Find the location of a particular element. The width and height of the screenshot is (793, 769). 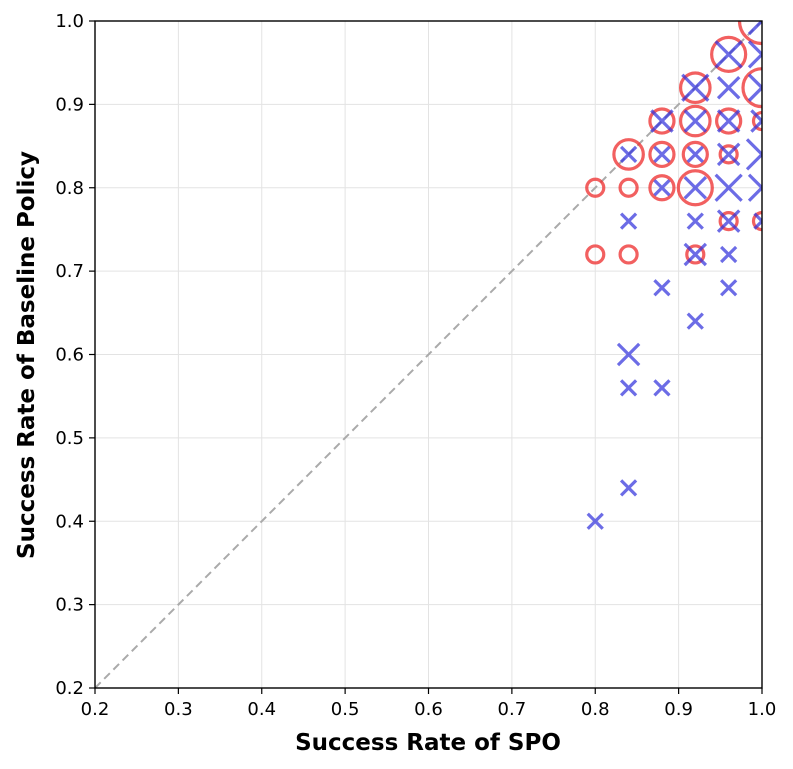

x-tick-label-0: 0.2 is located at coordinates (95, 709).